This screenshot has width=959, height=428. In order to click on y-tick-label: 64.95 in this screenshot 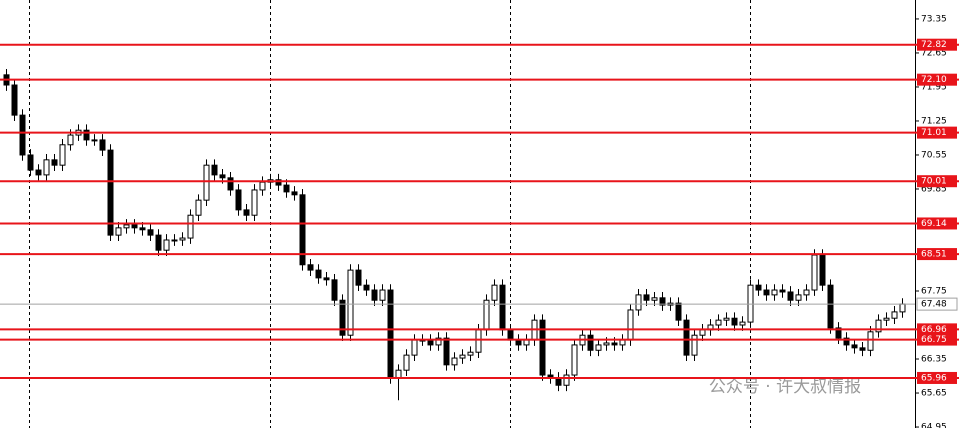, I will do `click(934, 425)`.